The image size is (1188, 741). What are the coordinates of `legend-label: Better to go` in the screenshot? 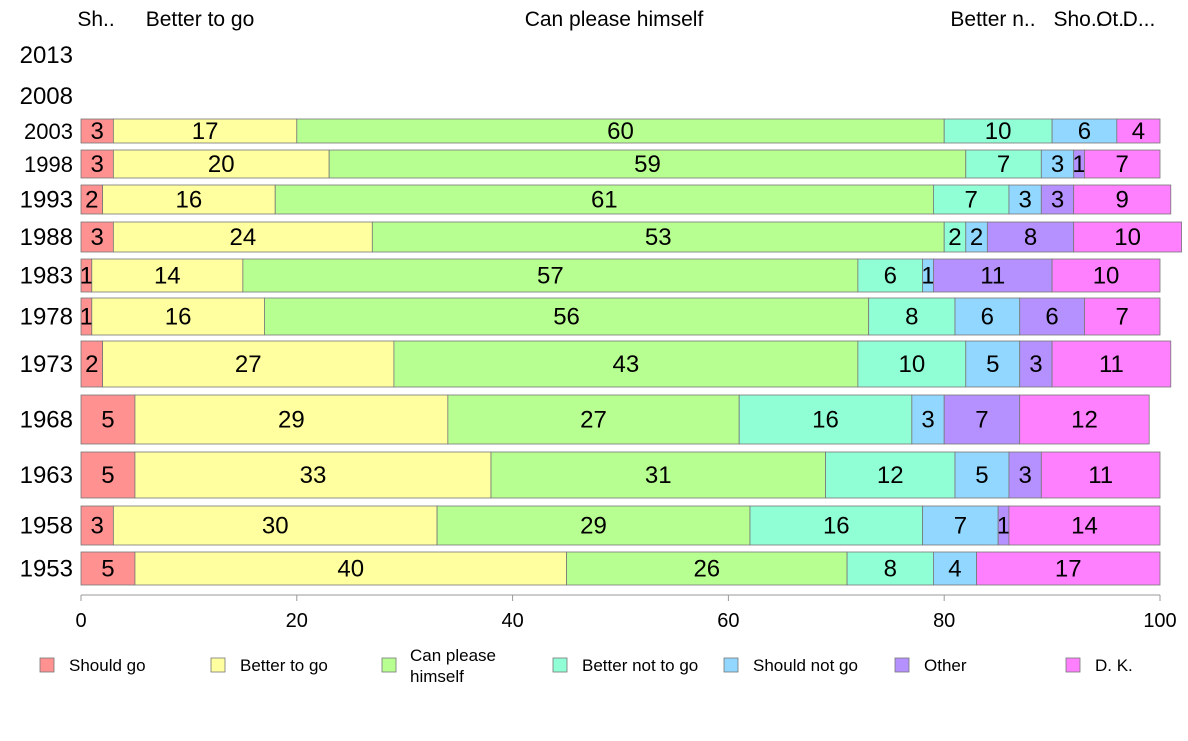 It's located at (284, 665).